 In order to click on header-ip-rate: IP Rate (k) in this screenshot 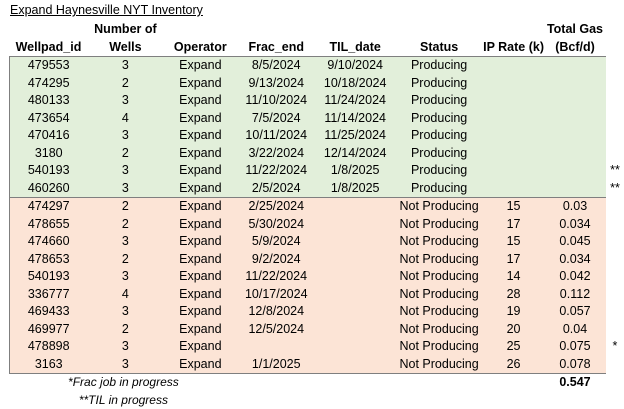, I will do `click(513, 46)`.